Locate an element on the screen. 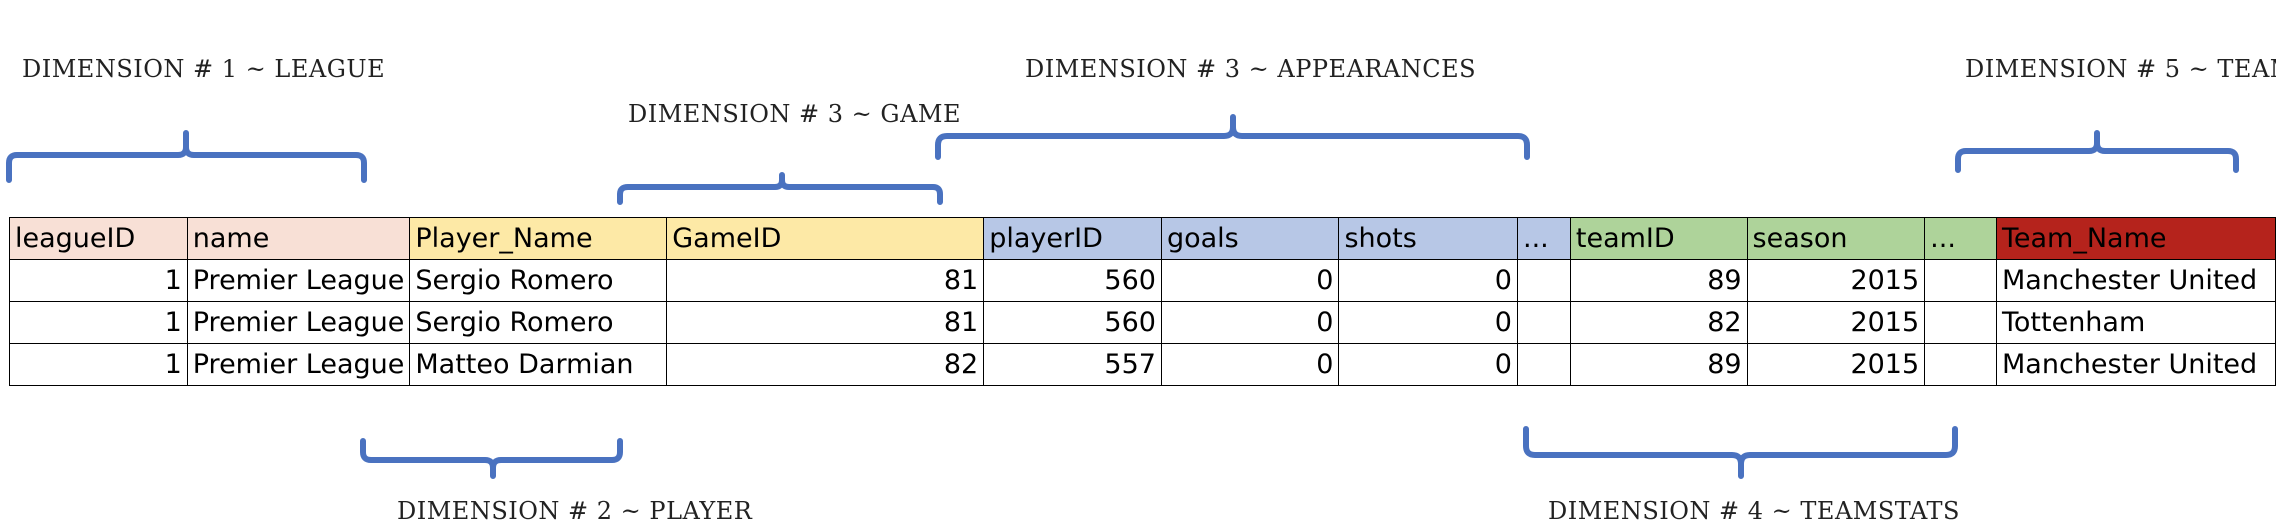 Image resolution: width=2276 pixels, height=532 pixels. dimension-label-teamstats: DIMENSION # 4 ~ TEAMSTATS is located at coordinates (1754, 511).